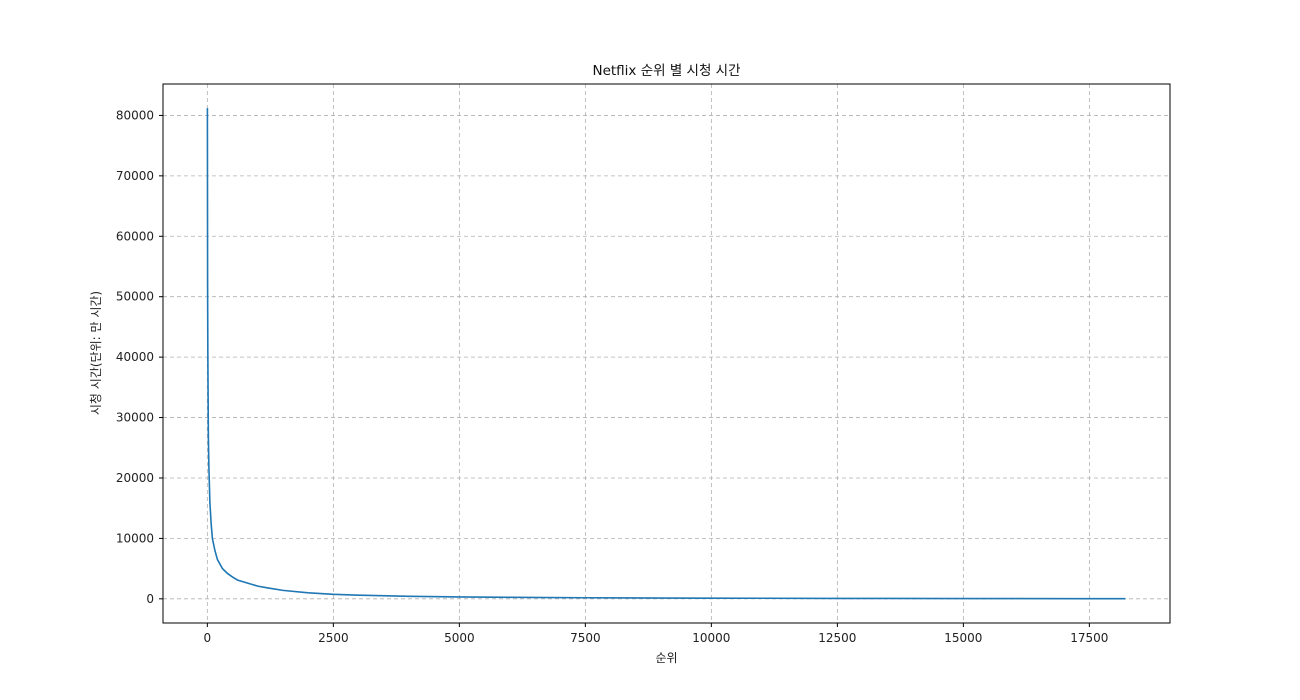 This screenshot has height=700, width=1300. Describe the element at coordinates (711, 638) in the screenshot. I see `x-tick-label: 10000` at that location.